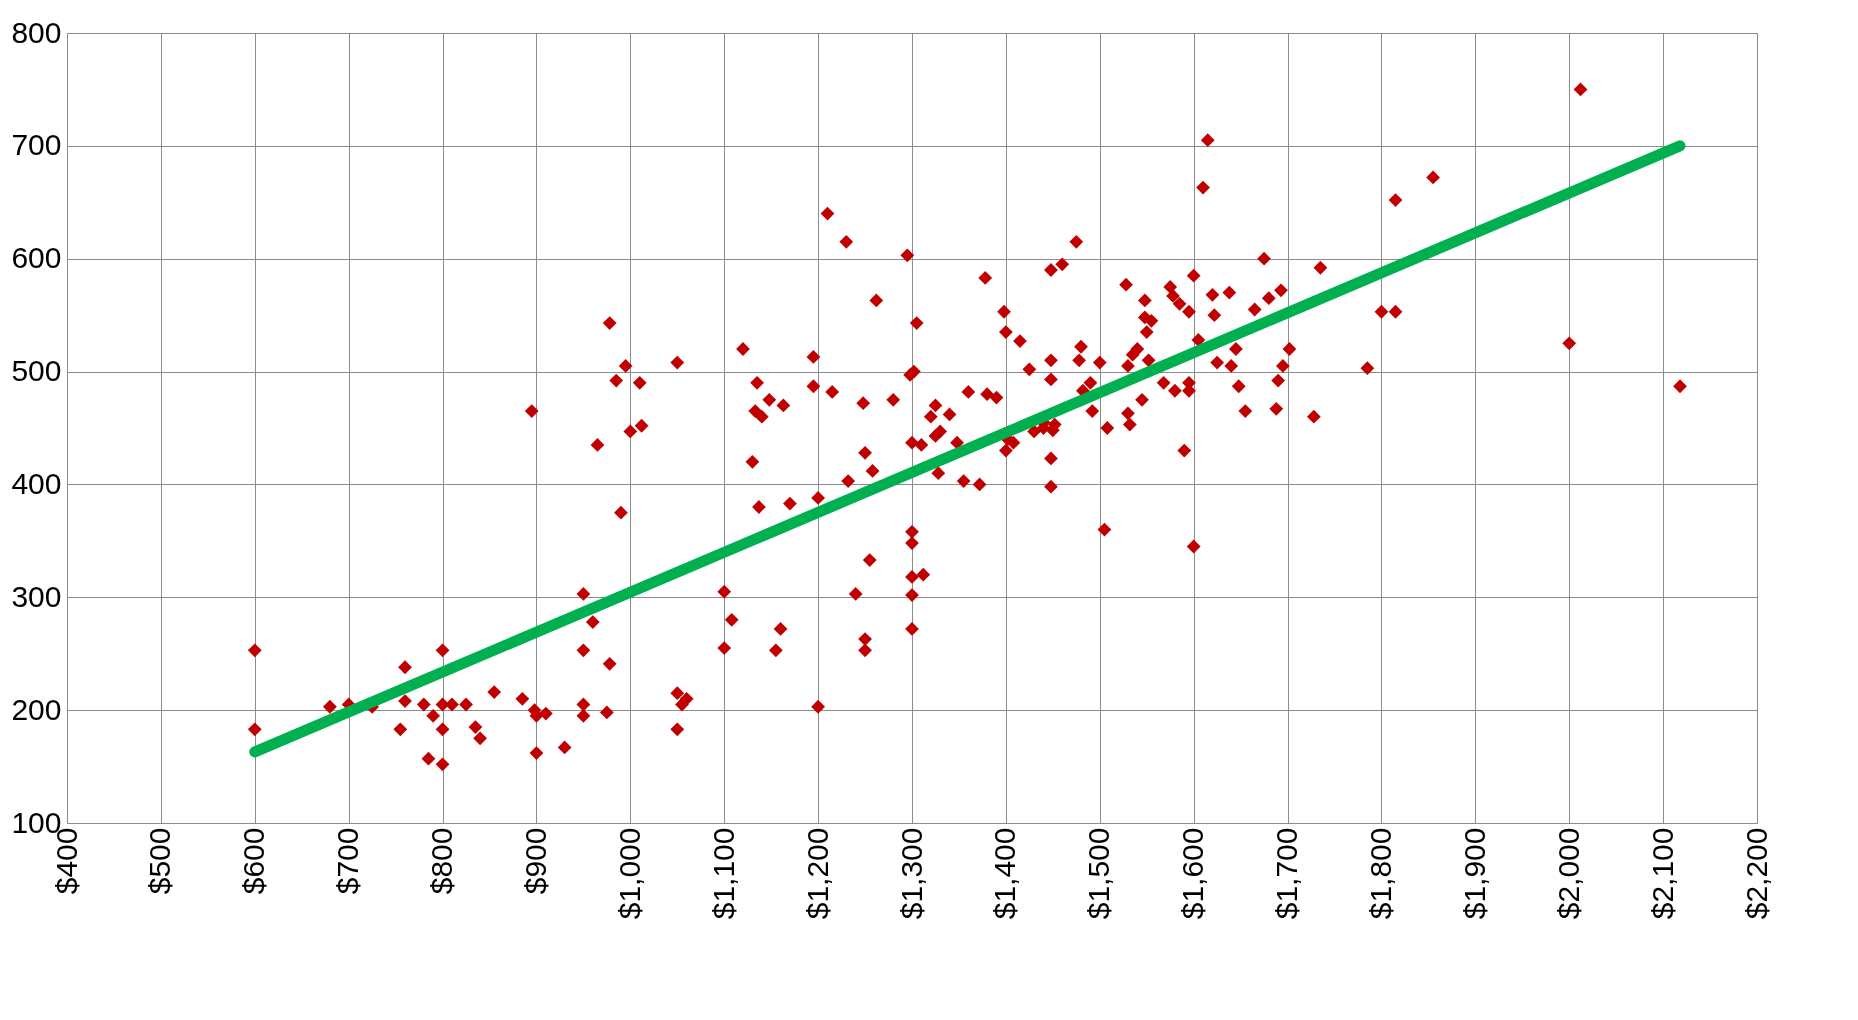 The image size is (1858, 1020). What do you see at coordinates (348, 861) in the screenshot?
I see `x-tick-label: $700` at bounding box center [348, 861].